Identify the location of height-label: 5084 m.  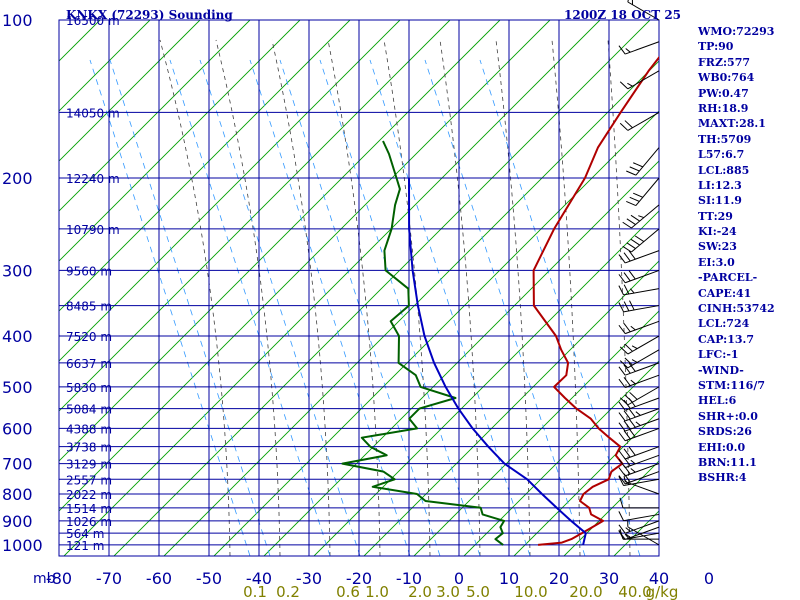
(89, 410).